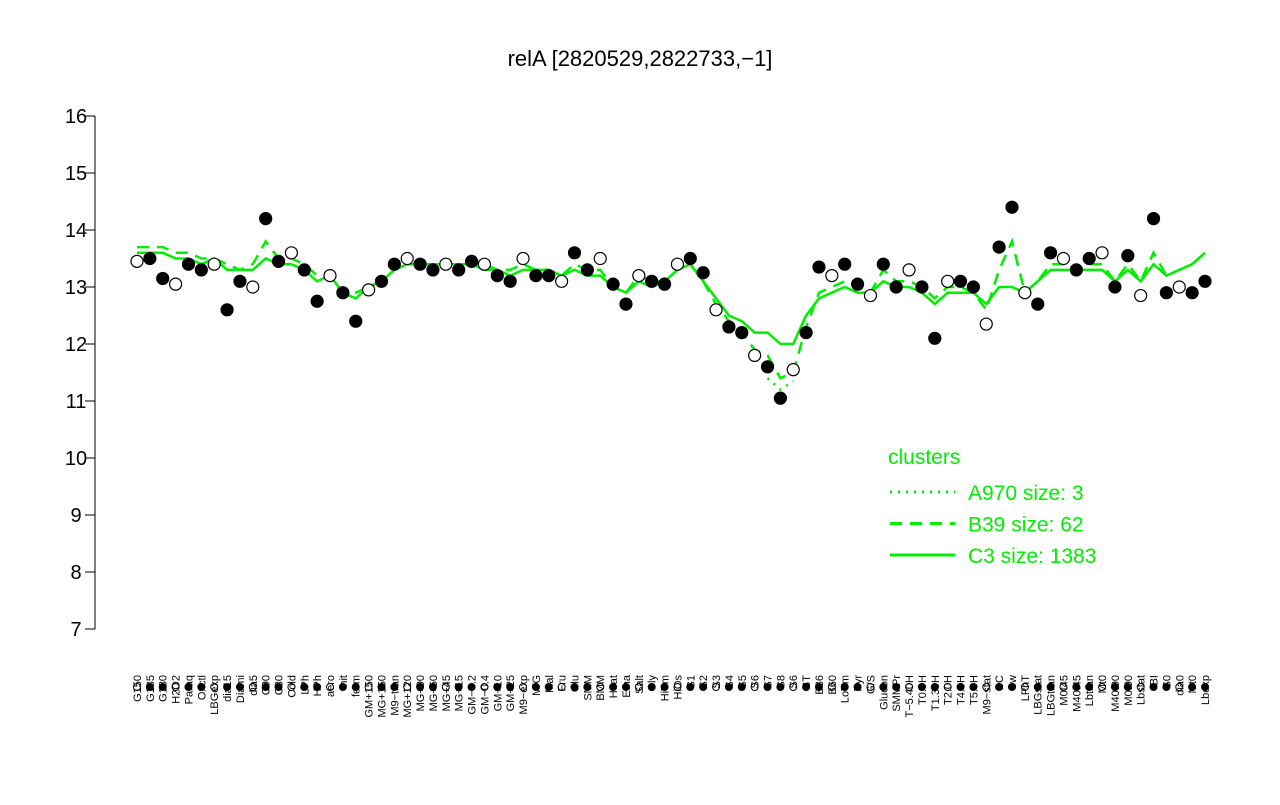 The image size is (1280, 805). I want to click on x-tick-label: ferm, so click(357, 686).